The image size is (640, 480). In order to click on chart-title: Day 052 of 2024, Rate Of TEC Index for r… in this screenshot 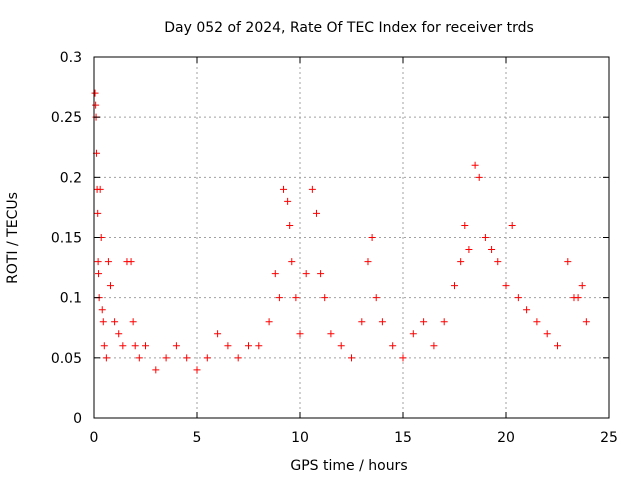, I will do `click(349, 28)`.